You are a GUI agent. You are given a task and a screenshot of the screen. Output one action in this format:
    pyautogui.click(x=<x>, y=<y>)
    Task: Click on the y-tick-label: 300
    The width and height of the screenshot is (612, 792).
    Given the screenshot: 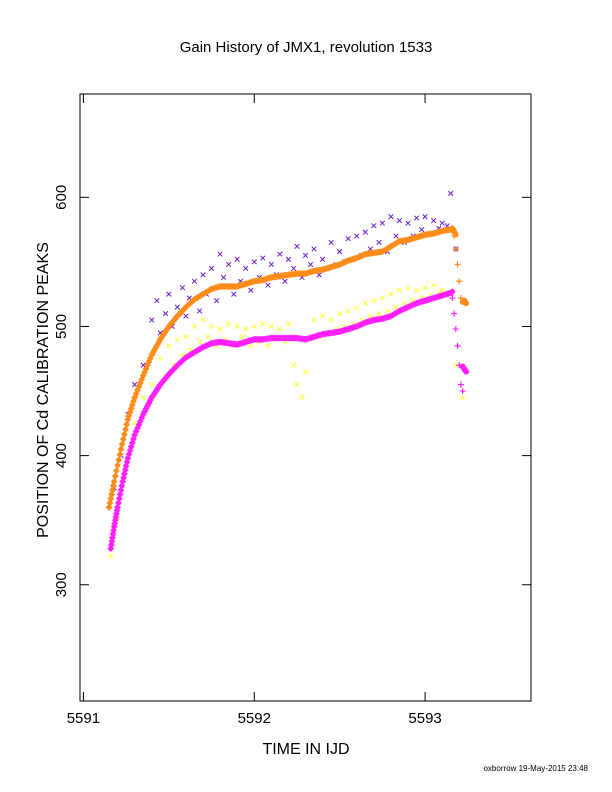 What is the action you would take?
    pyautogui.click(x=61, y=584)
    